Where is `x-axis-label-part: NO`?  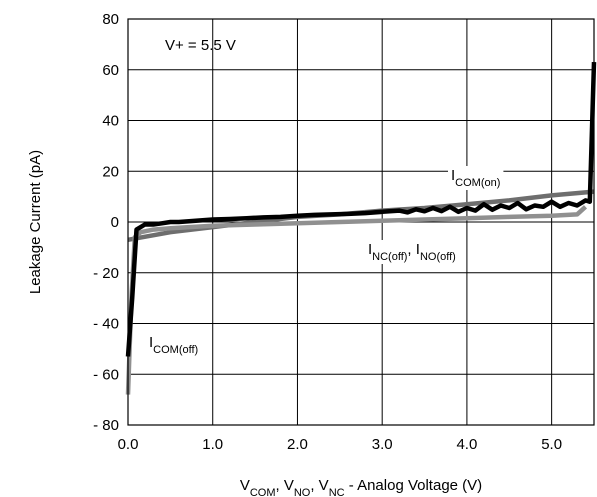
x-axis-label-part: NO is located at coordinates (302, 492).